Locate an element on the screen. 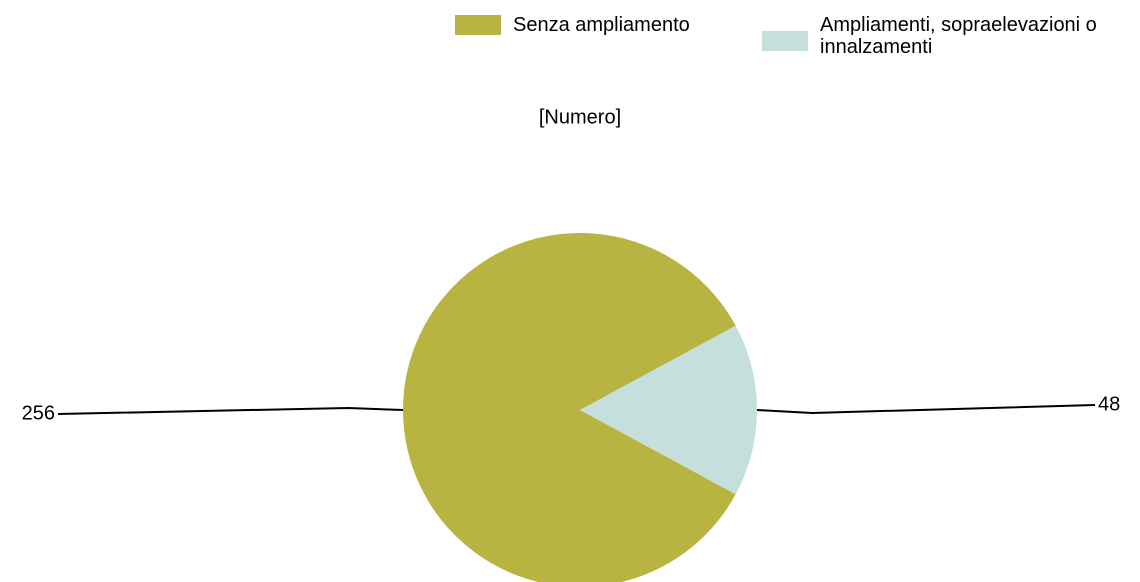  data-label: 256 is located at coordinates (38, 413).